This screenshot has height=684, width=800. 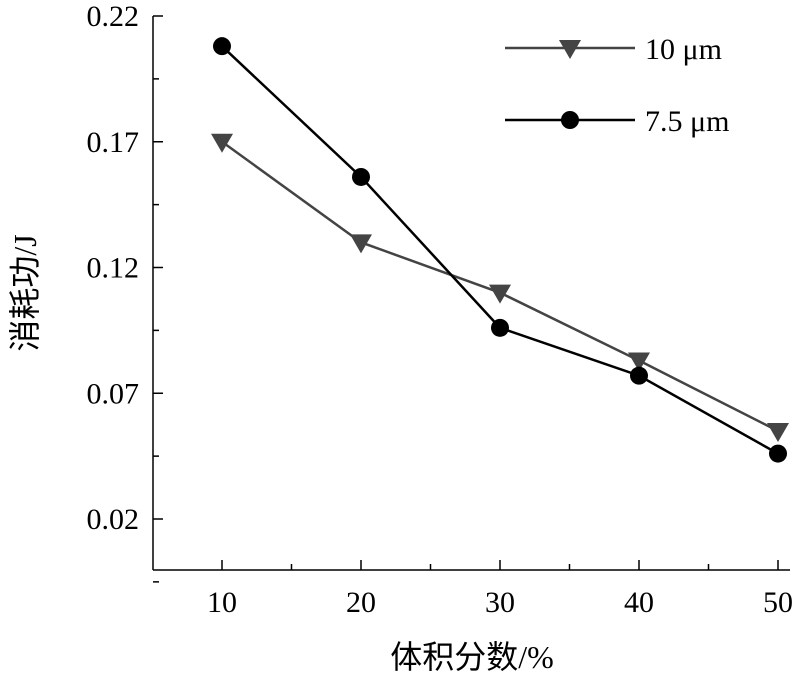 What do you see at coordinates (113, 268) in the screenshot?
I see `y-tick-label: 0.12` at bounding box center [113, 268].